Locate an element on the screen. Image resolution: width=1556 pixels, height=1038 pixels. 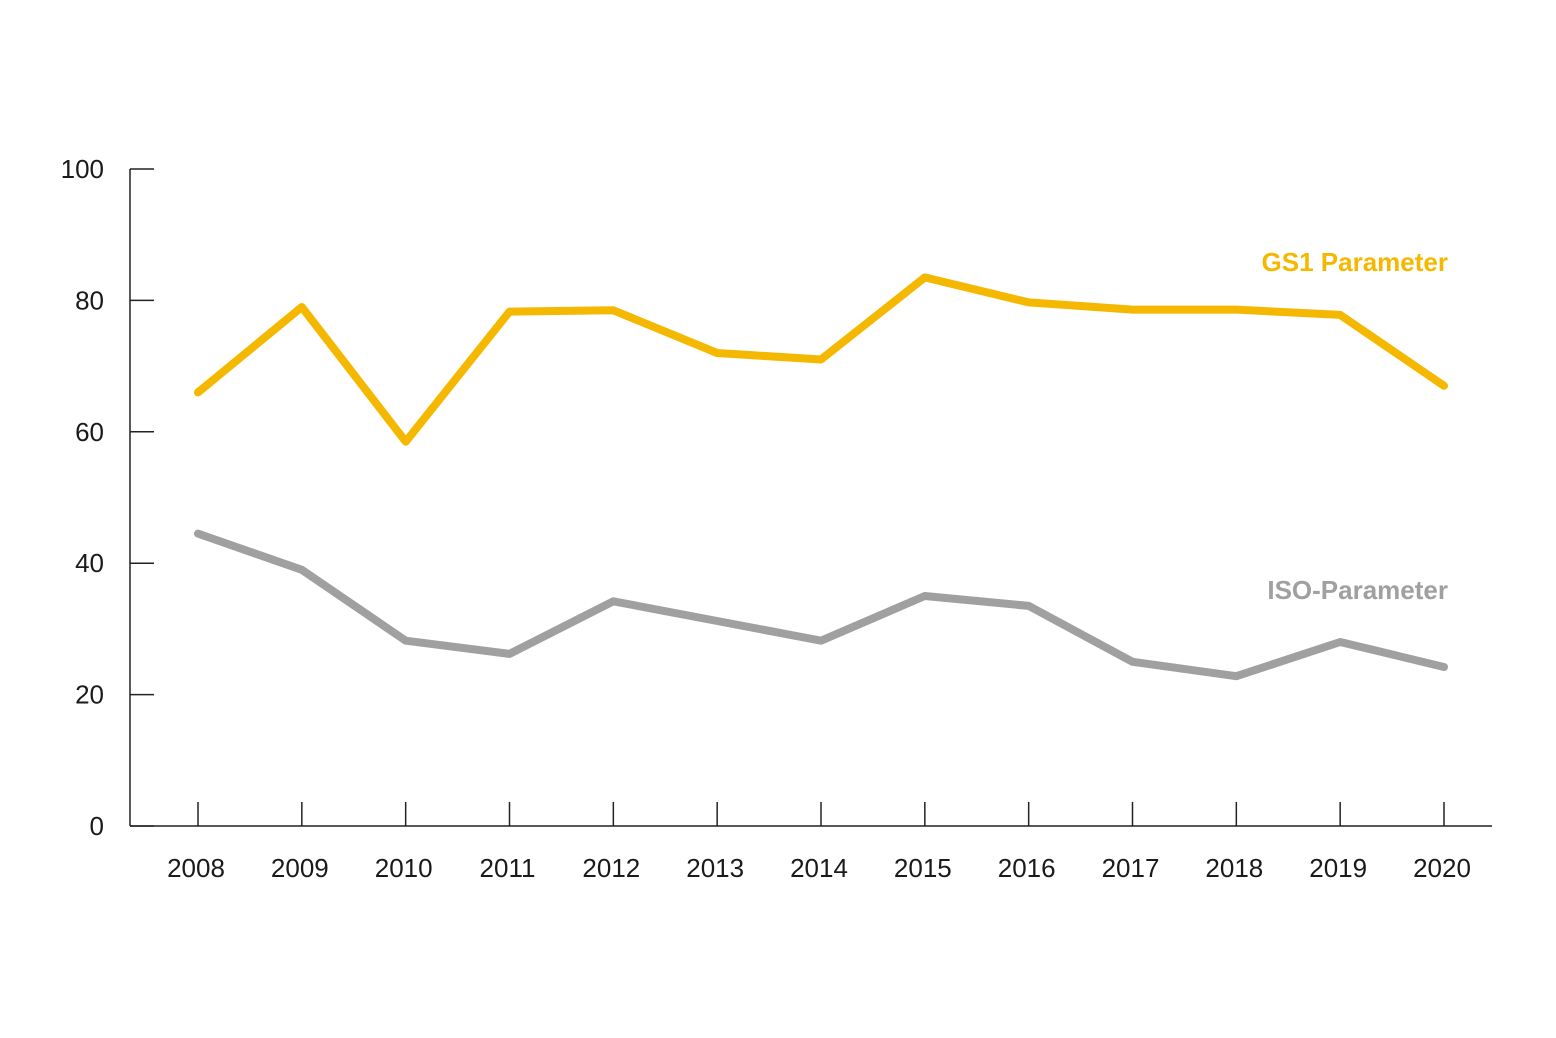
y-tick-label: 100 is located at coordinates (82, 169).